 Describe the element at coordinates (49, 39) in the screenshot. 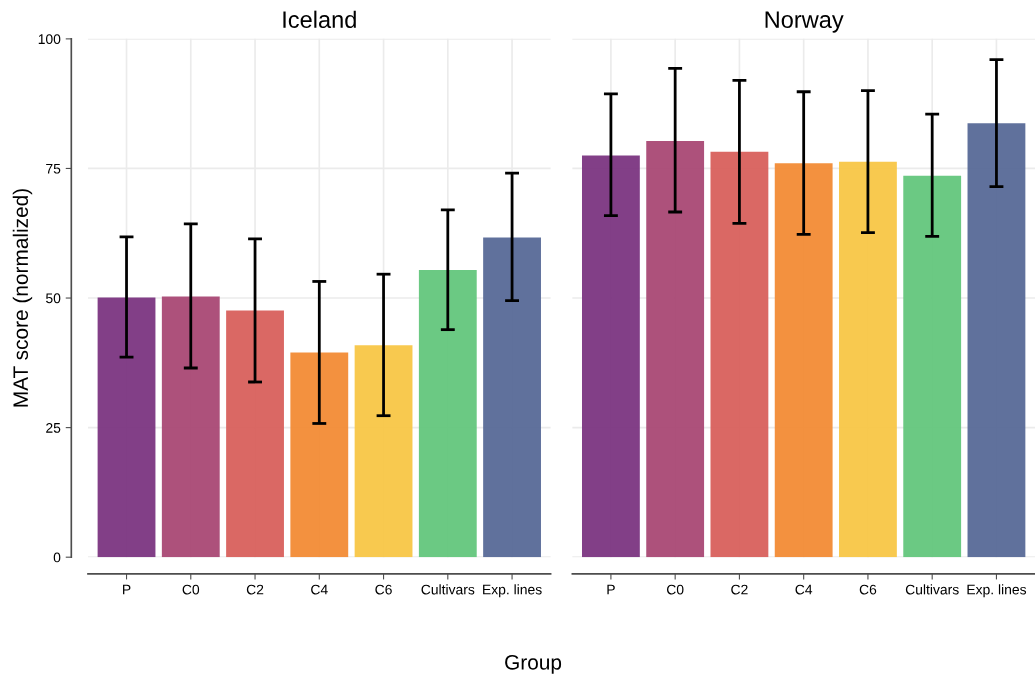

I see `y-tick-label: 100` at that location.